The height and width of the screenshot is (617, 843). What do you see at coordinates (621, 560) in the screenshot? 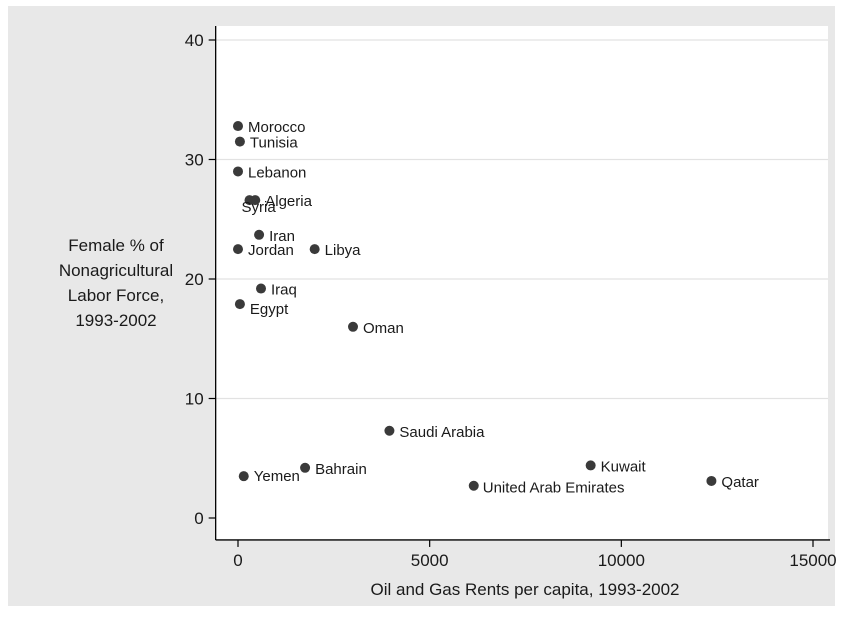
I see `x-tick-label-10000: 10000` at bounding box center [621, 560].